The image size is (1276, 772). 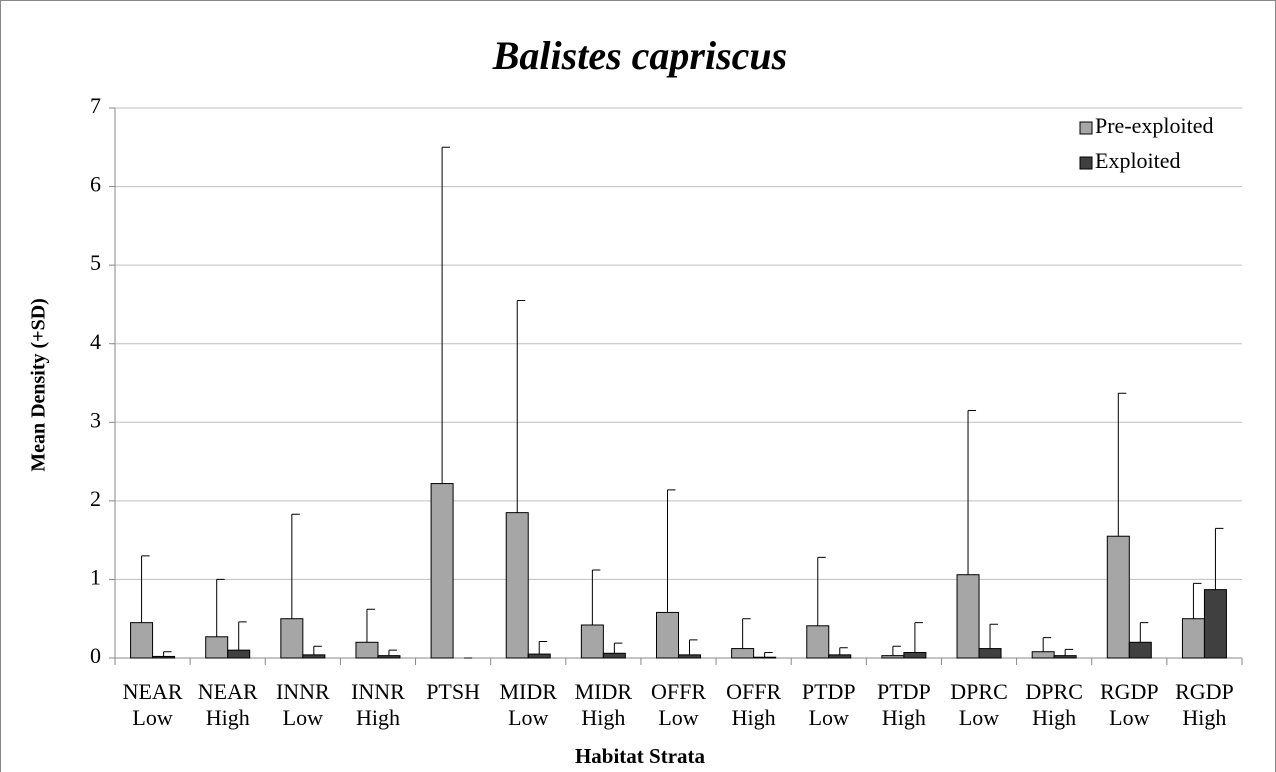 What do you see at coordinates (95, 184) in the screenshot?
I see `y-tick-label: 6` at bounding box center [95, 184].